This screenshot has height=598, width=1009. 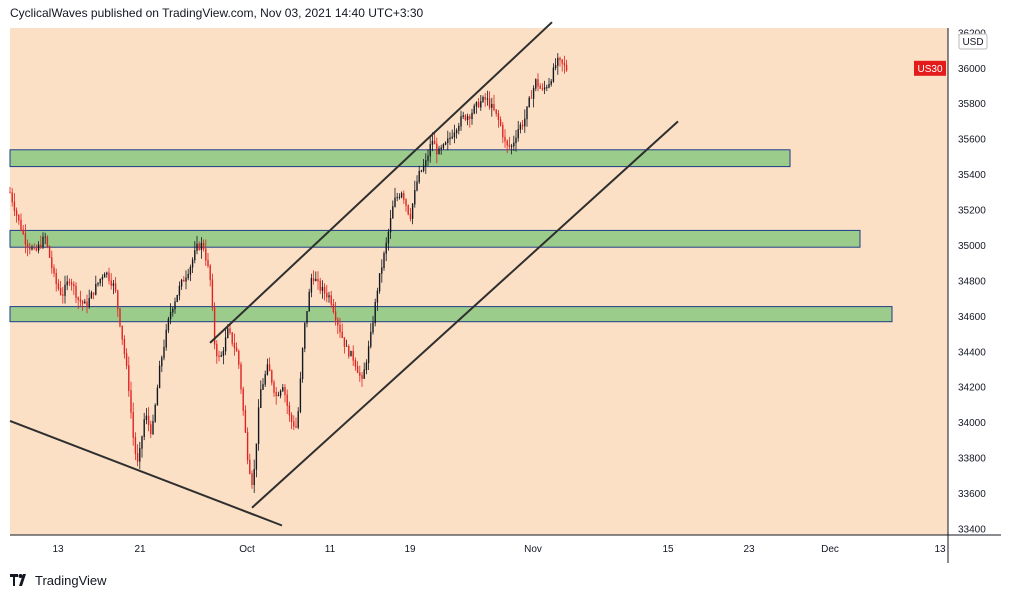 I want to click on currency-label: USD, so click(x=973, y=41).